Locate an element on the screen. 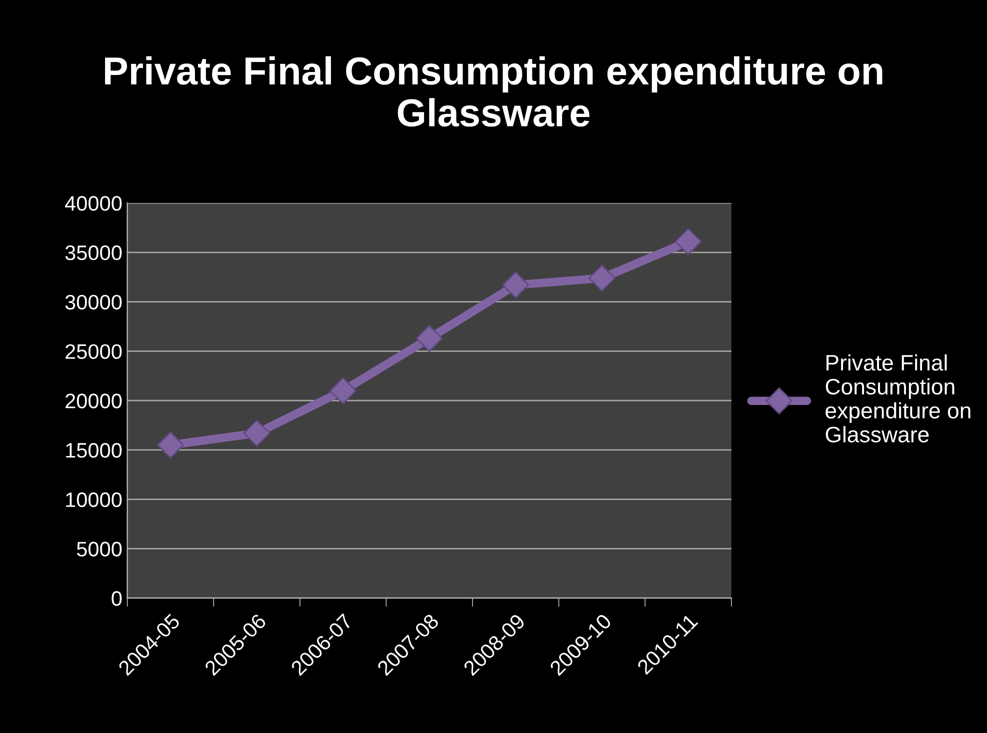 This screenshot has height=733, width=987. y-tick-label: 5000 is located at coordinates (99, 549).